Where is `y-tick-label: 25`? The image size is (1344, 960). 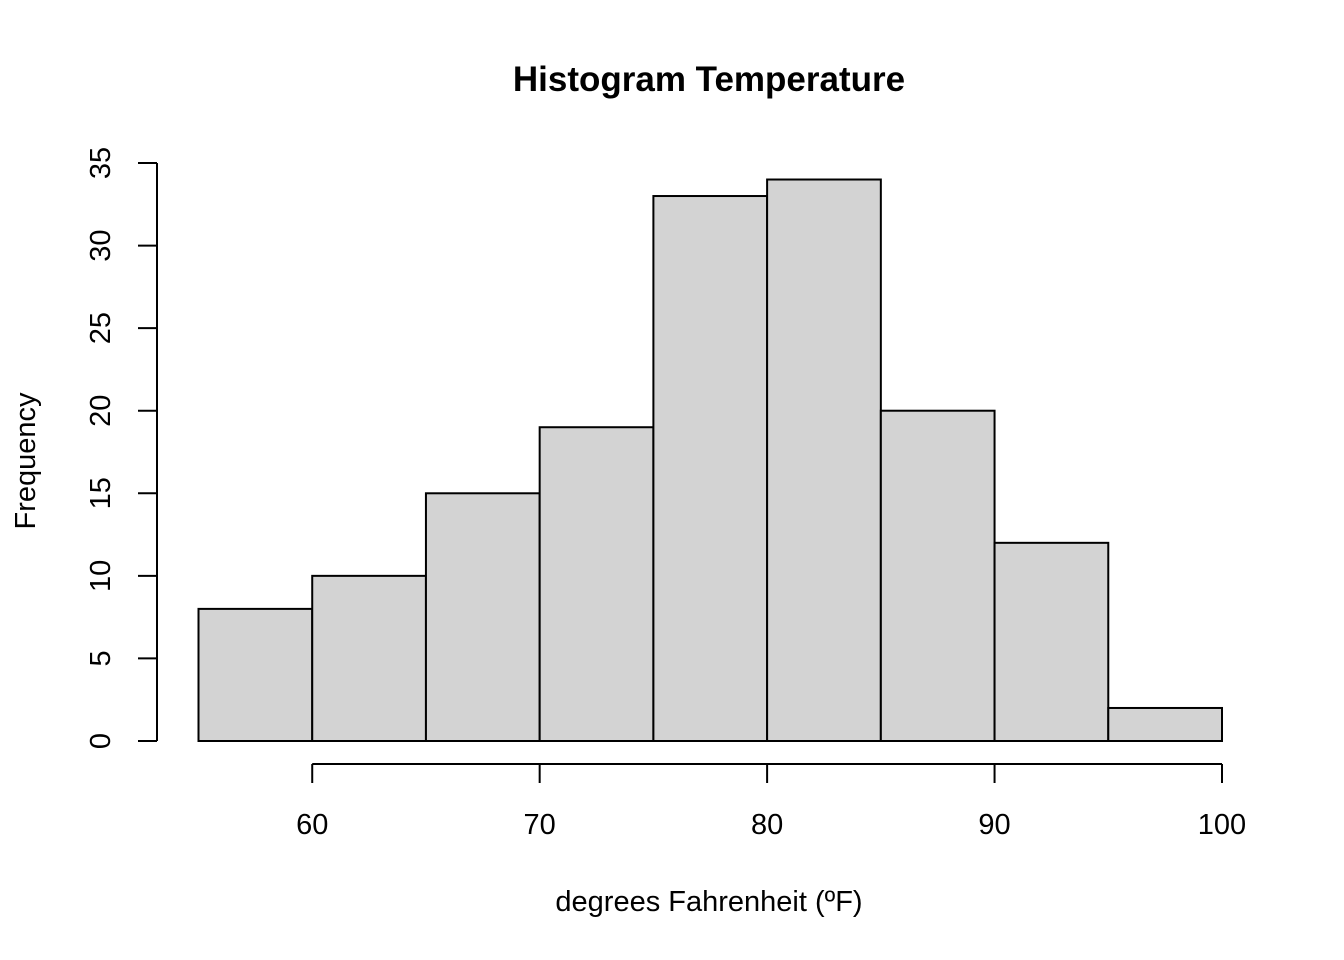
y-tick-label: 25 is located at coordinates (101, 328).